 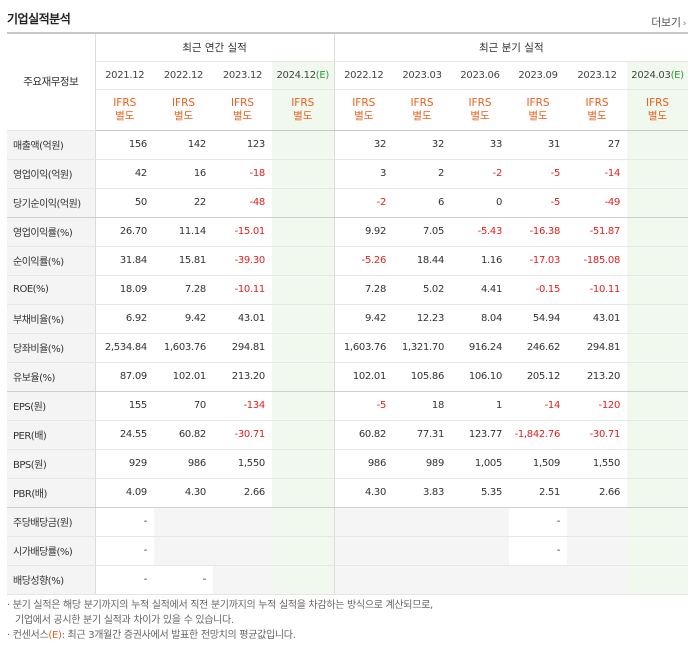 I want to click on table-cell: 294.81, so click(x=597, y=348).